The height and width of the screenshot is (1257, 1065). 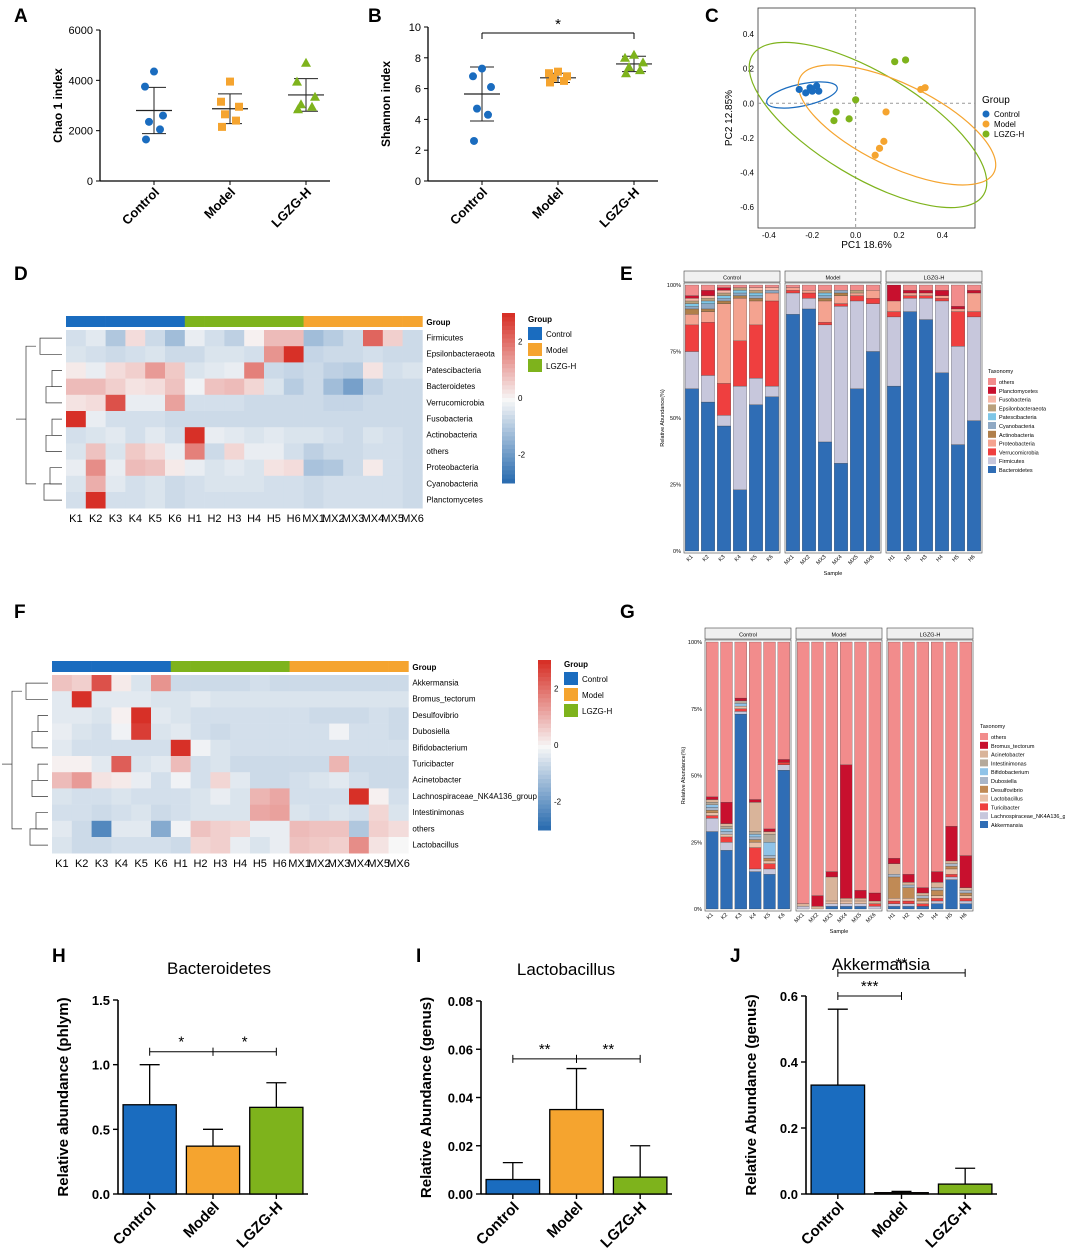 What do you see at coordinates (698, 910) in the screenshot?
I see `y-tick-label: 0%` at bounding box center [698, 910].